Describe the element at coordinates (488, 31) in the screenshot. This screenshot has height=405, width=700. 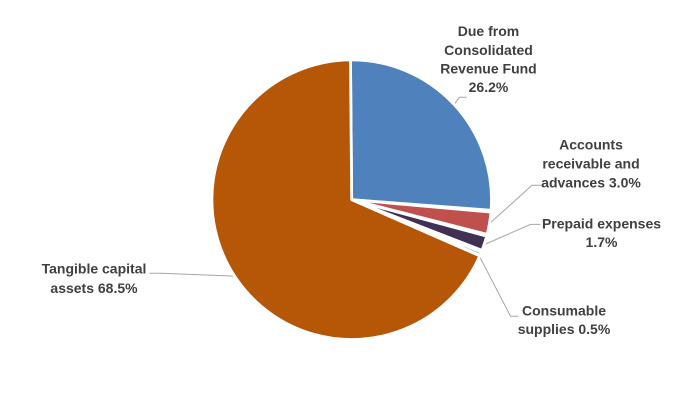
I see `svg-text: Due from` at that location.